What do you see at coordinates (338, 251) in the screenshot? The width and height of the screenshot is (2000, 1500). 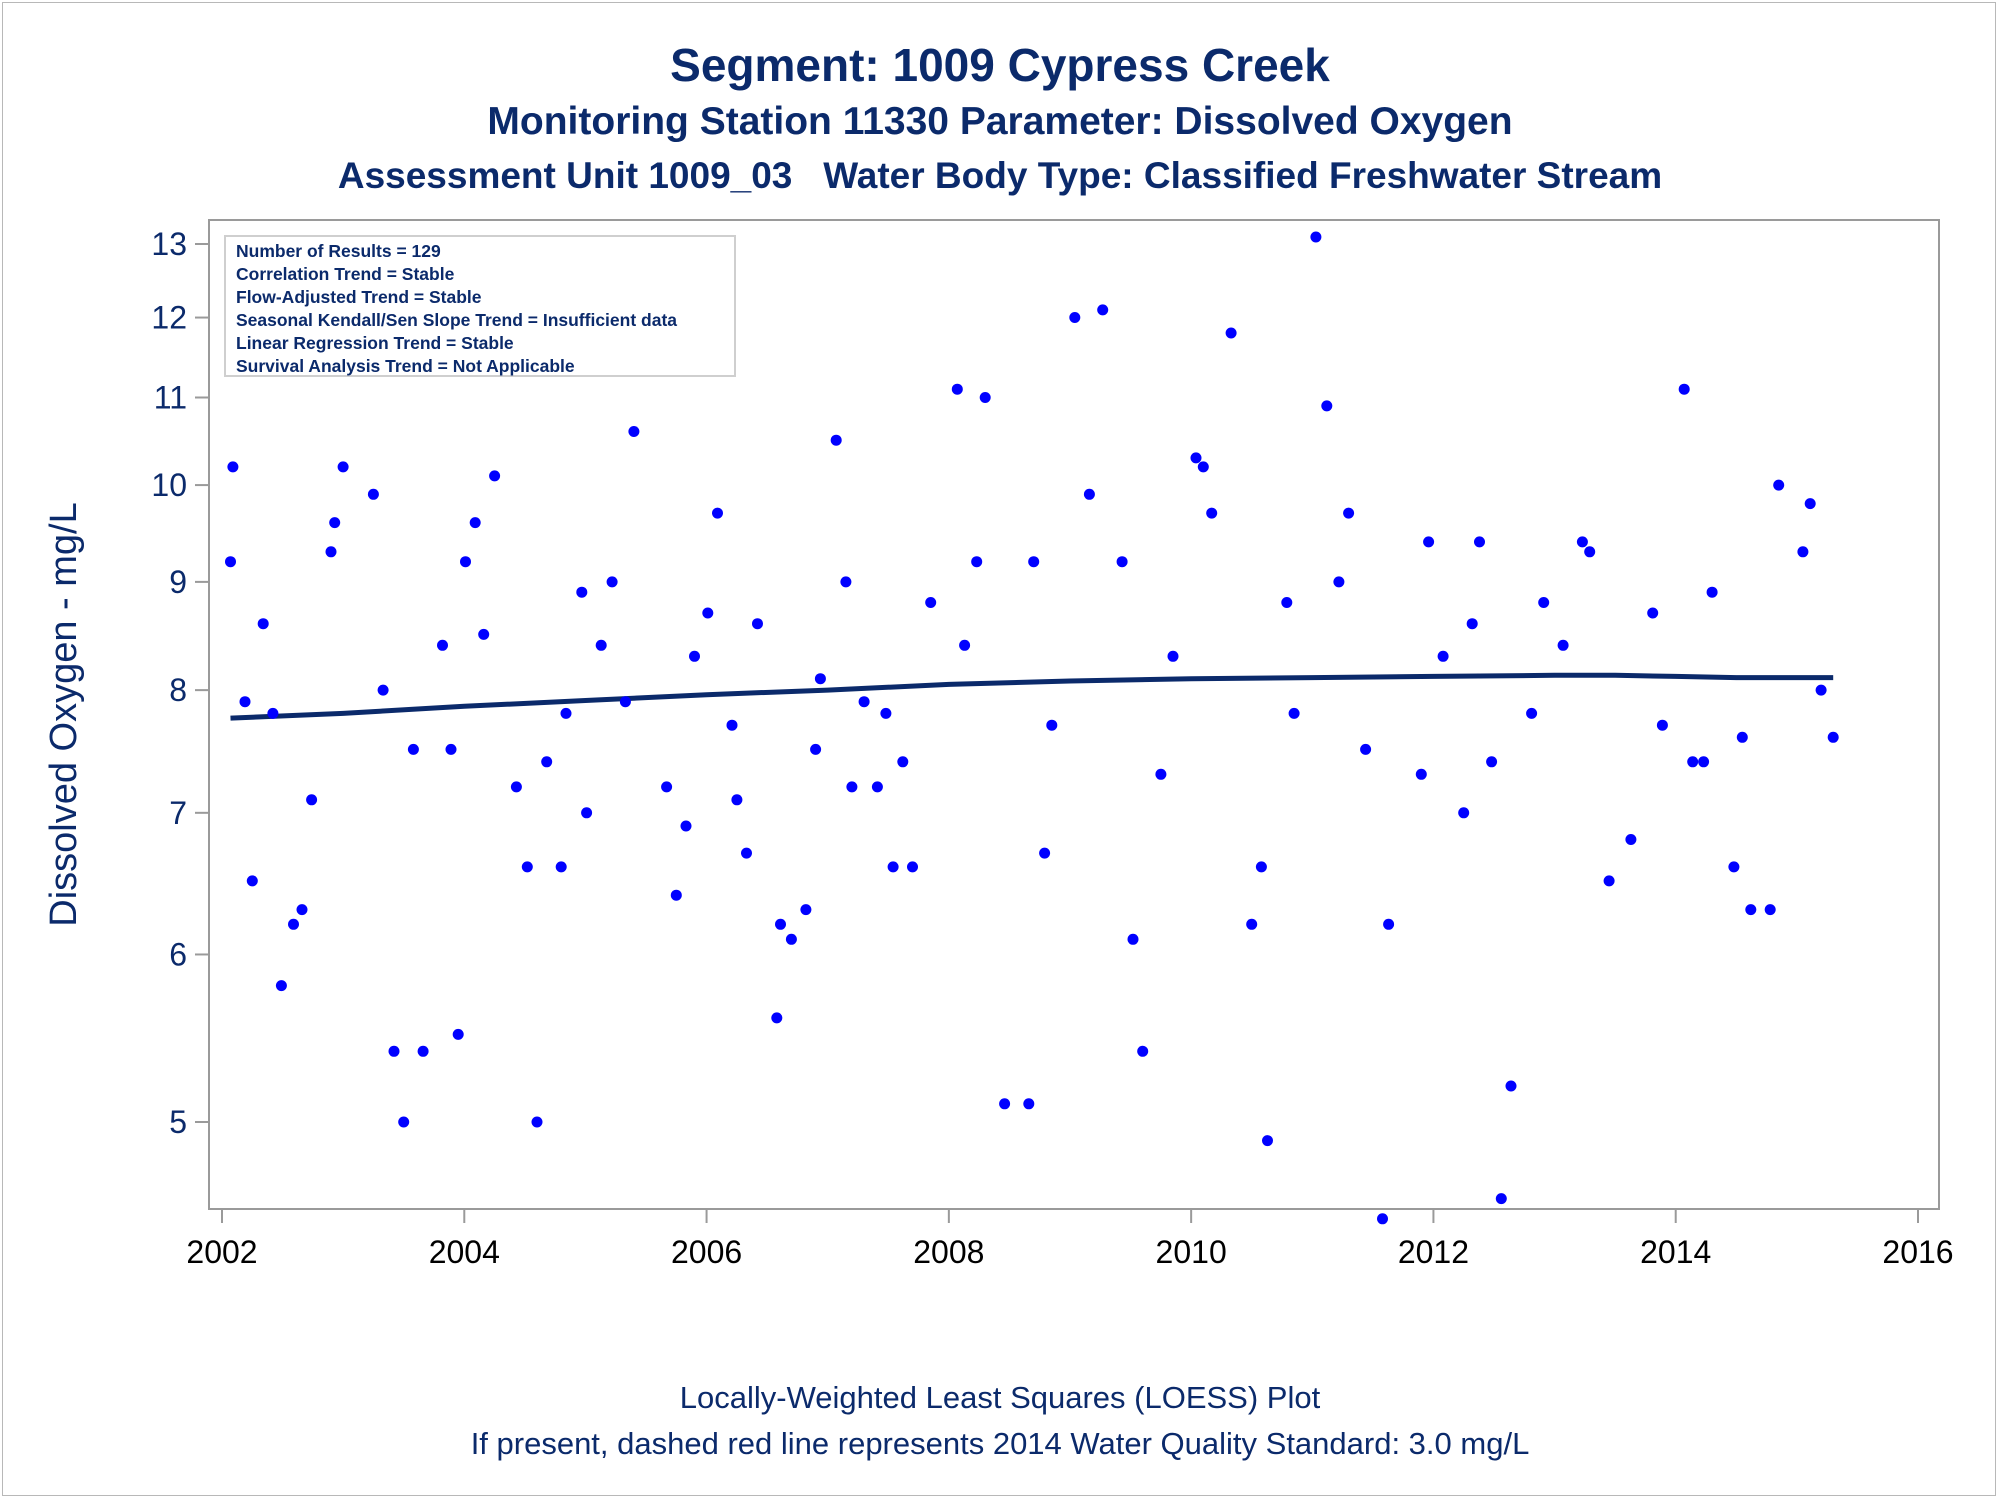 I see `stat-number-of-results: Number of Results = 129` at bounding box center [338, 251].